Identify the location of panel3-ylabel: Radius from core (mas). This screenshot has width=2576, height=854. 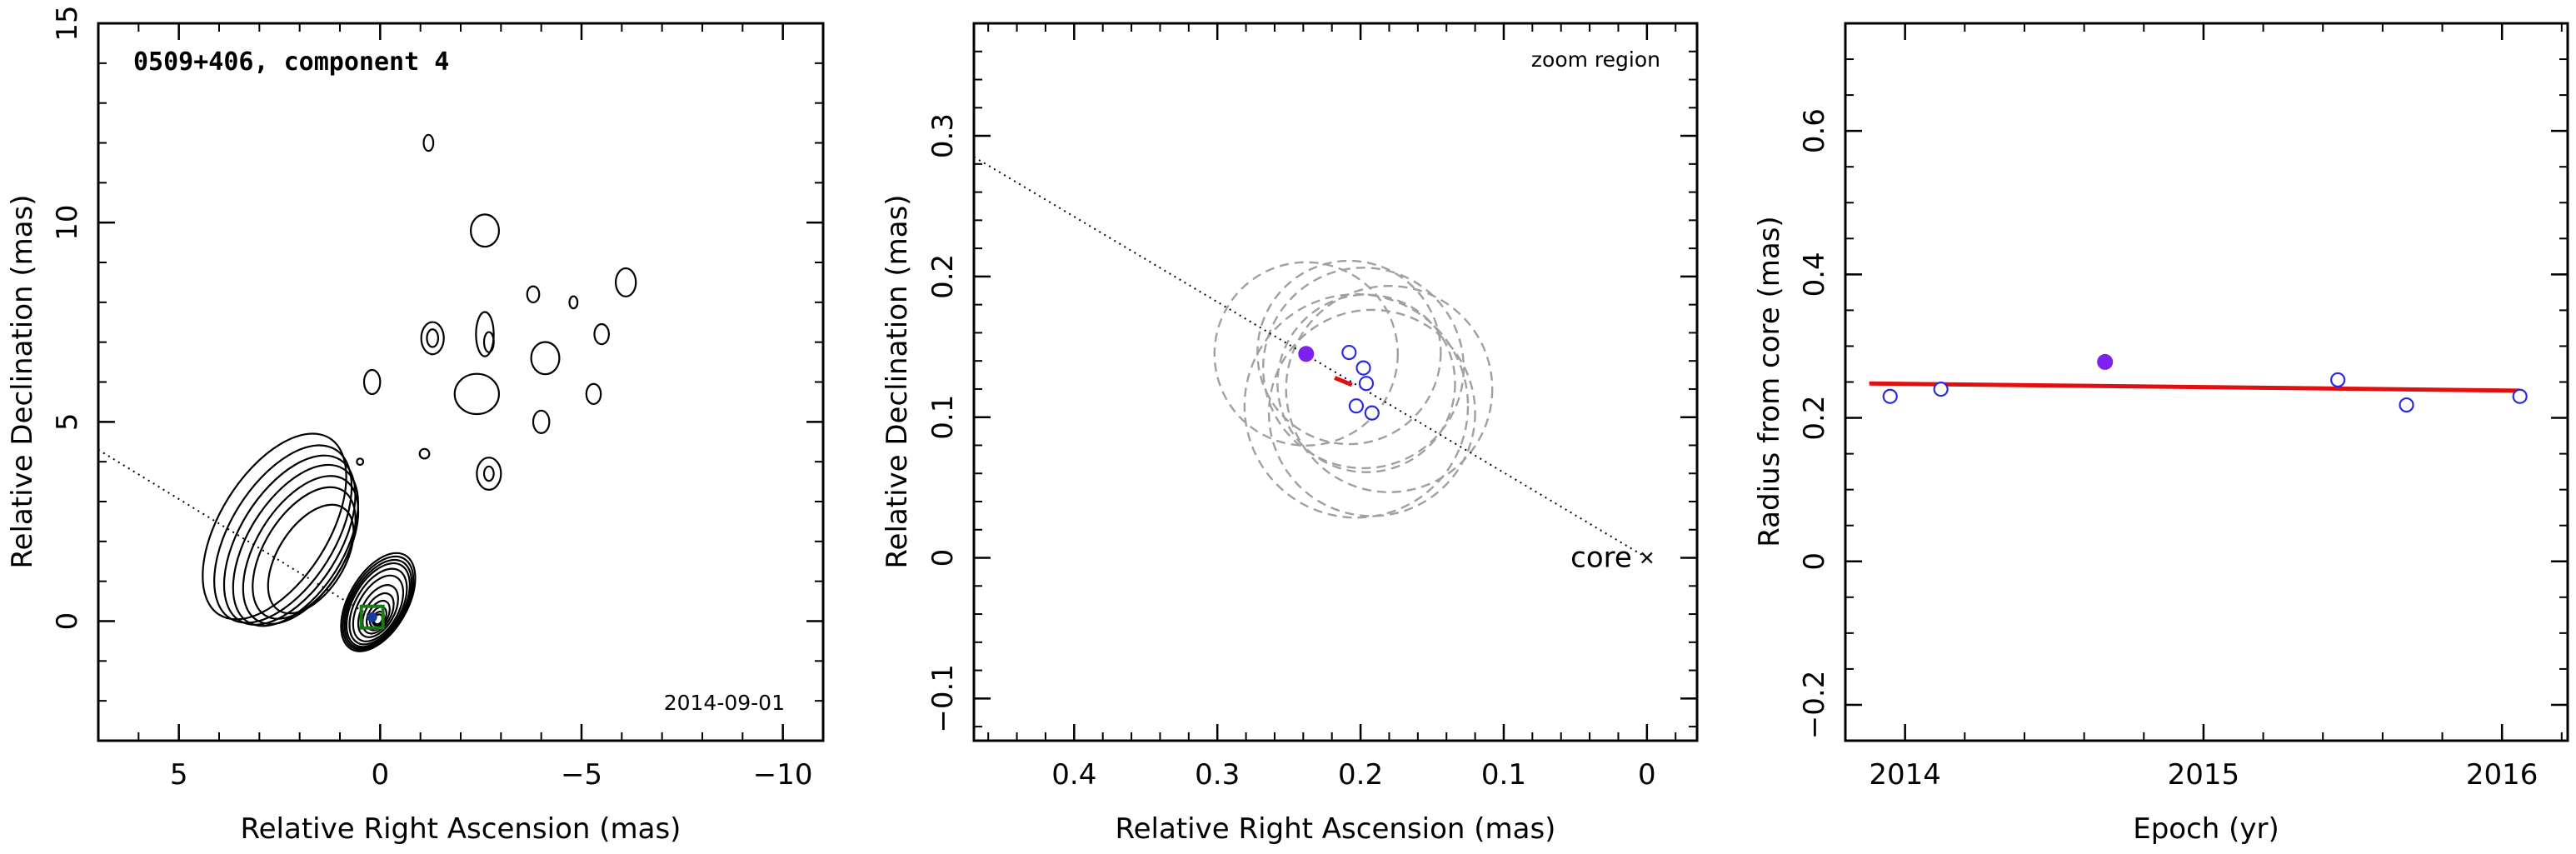
(1769, 381).